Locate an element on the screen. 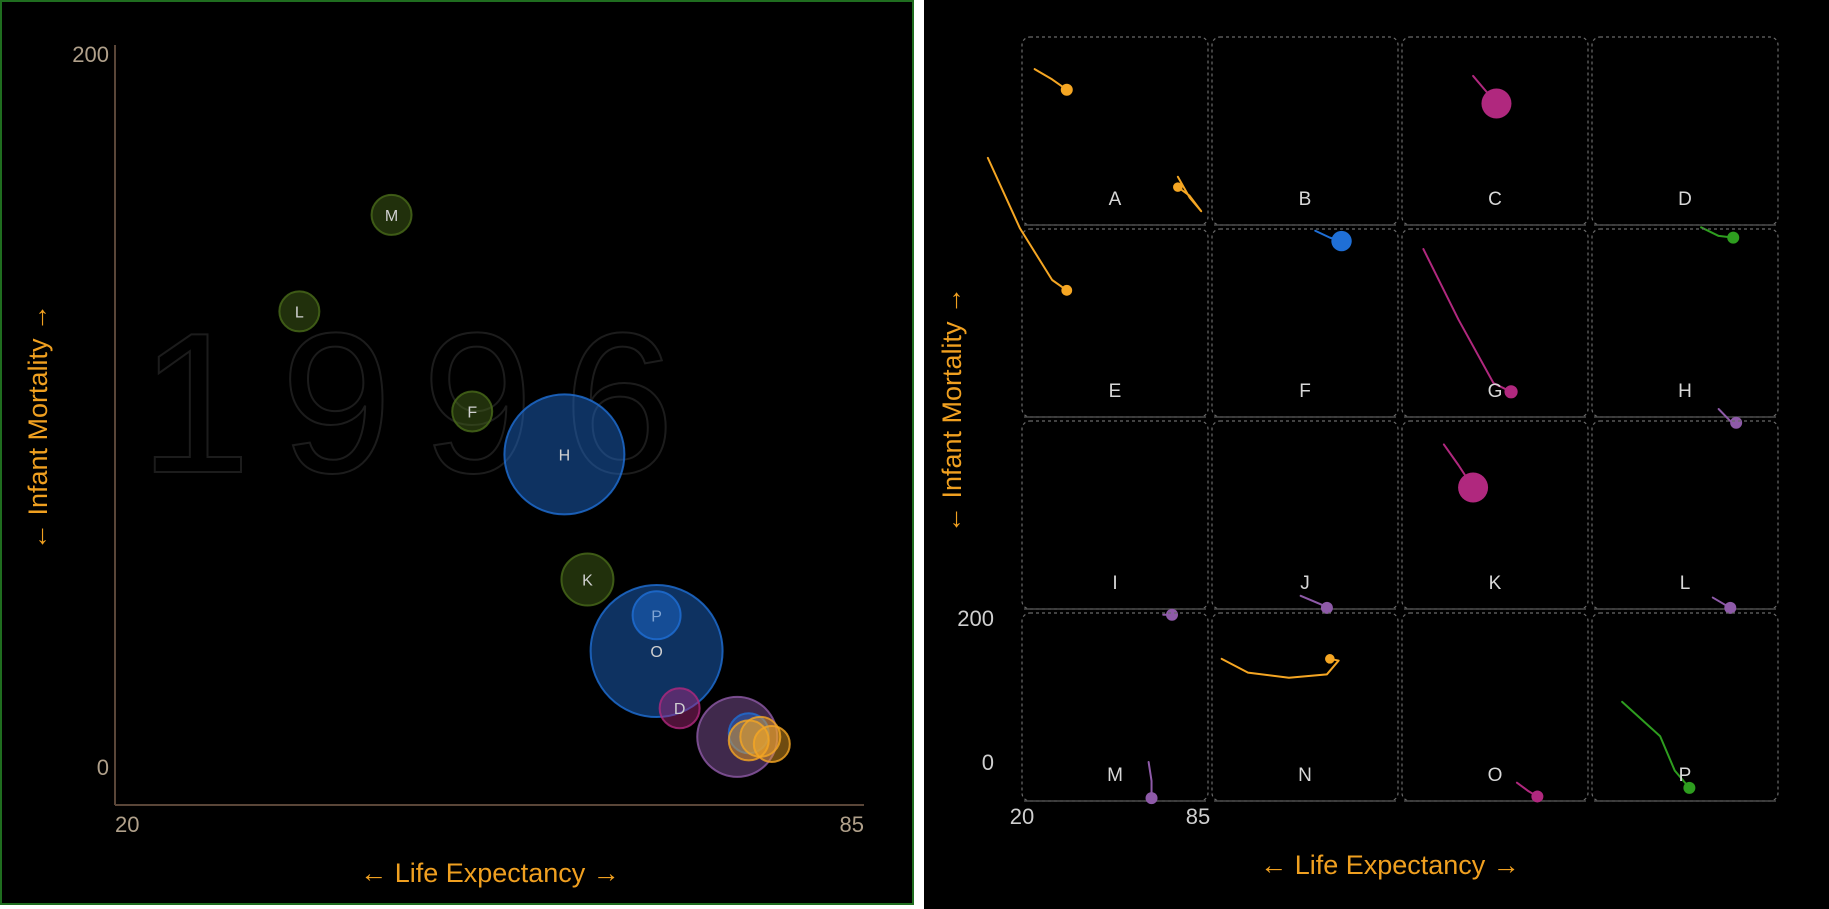 Image resolution: width=1829 pixels, height=909 pixels. cell-label: G is located at coordinates (1495, 391).